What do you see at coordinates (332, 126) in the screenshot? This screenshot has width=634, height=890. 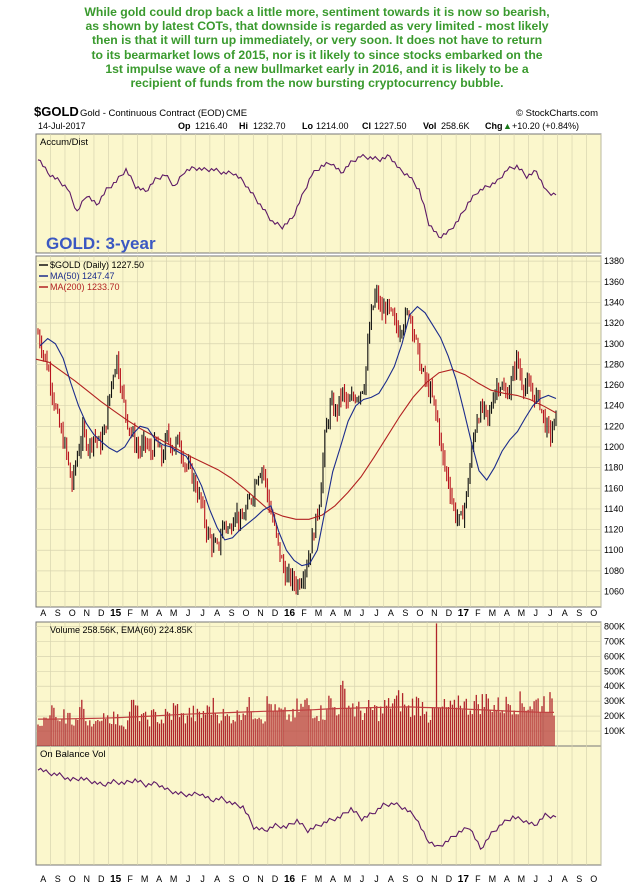 I see `lo-value: 1214.00` at bounding box center [332, 126].